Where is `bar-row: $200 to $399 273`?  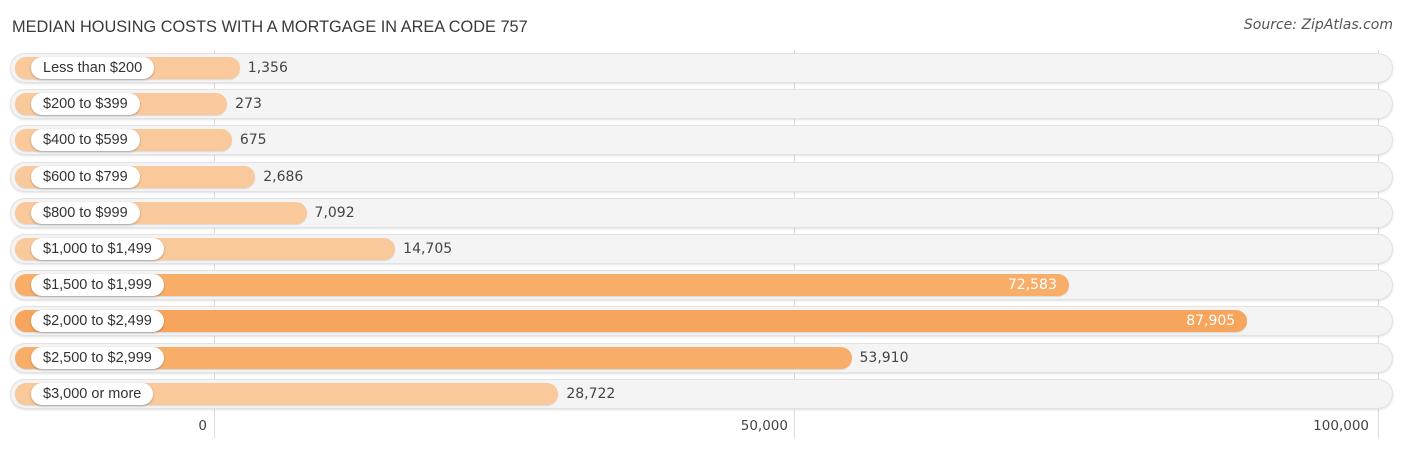 bar-row: $200 to $399 273 is located at coordinates (701, 104).